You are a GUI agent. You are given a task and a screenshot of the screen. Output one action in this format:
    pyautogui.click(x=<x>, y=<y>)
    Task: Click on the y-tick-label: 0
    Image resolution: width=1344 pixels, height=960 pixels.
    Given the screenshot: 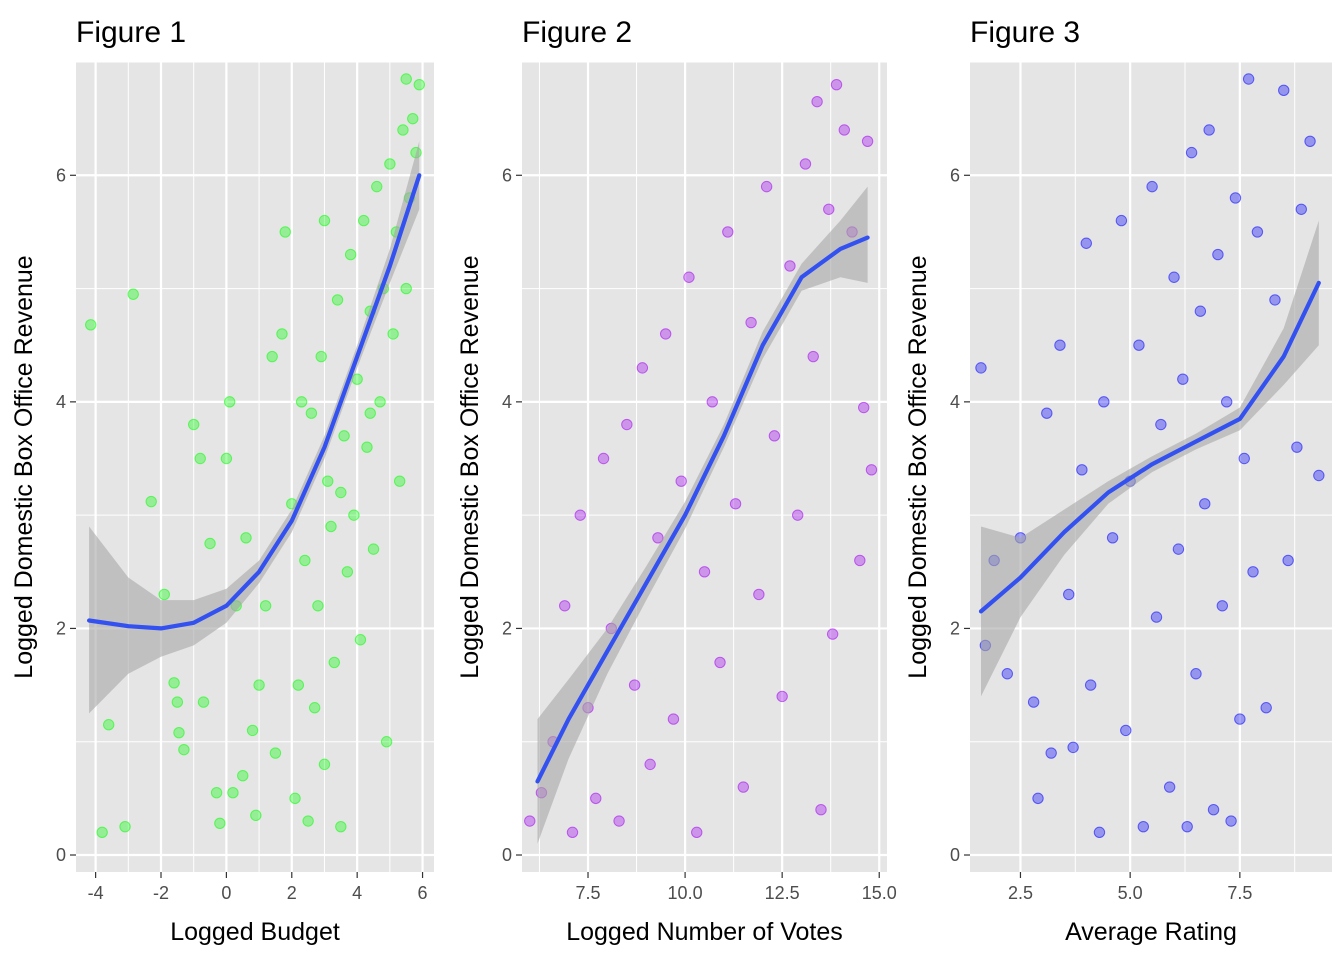 What is the action you would take?
    pyautogui.click(x=61, y=855)
    